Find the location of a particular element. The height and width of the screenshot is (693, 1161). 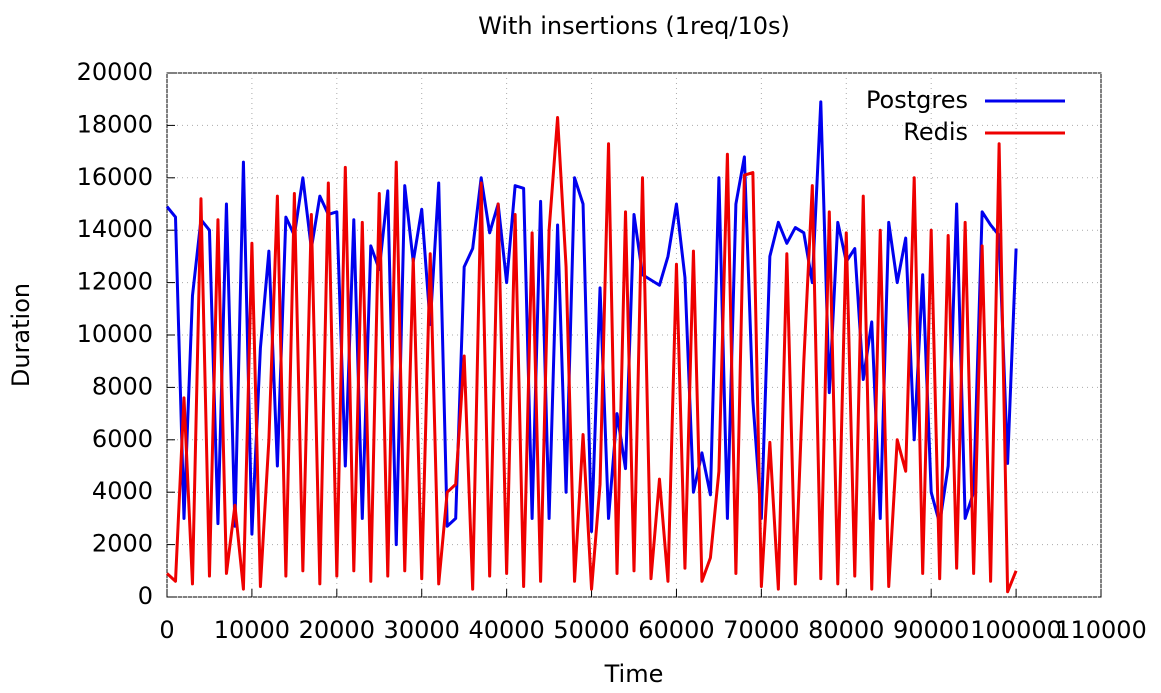

y-tick-label: 12000 is located at coordinates (115, 282).